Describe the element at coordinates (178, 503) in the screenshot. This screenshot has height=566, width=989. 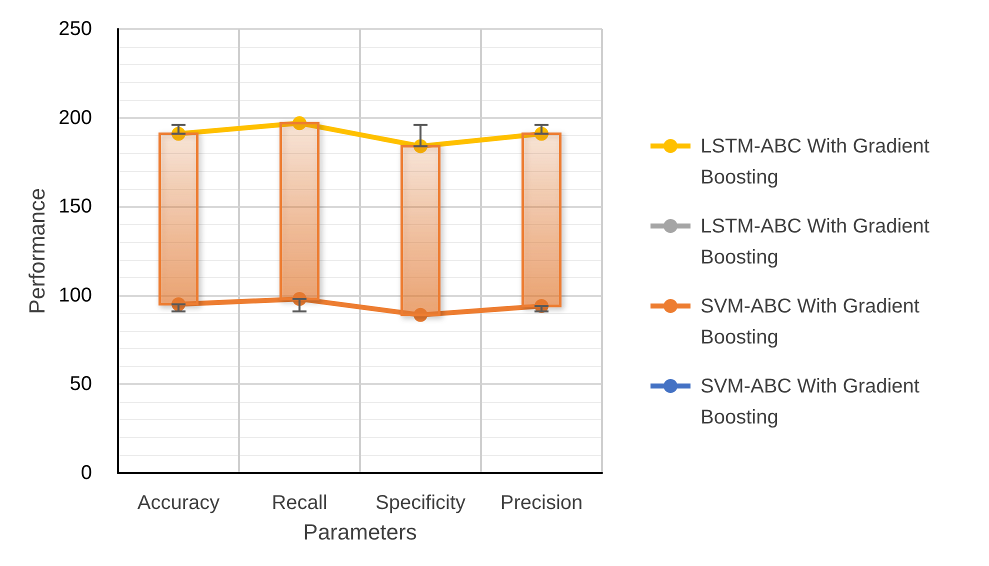
I see `x-tick-label: Accuracy` at that location.